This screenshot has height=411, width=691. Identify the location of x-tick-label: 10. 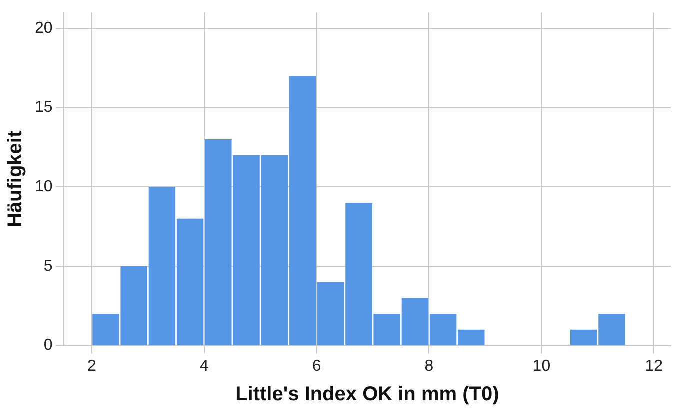
(541, 366).